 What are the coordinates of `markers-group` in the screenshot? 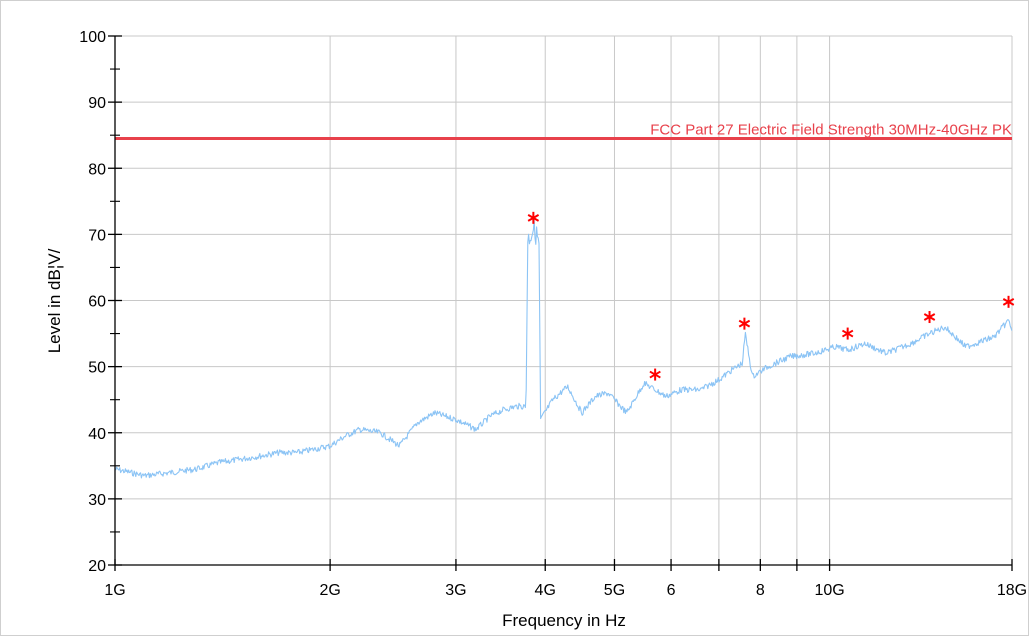 It's located at (771, 296).